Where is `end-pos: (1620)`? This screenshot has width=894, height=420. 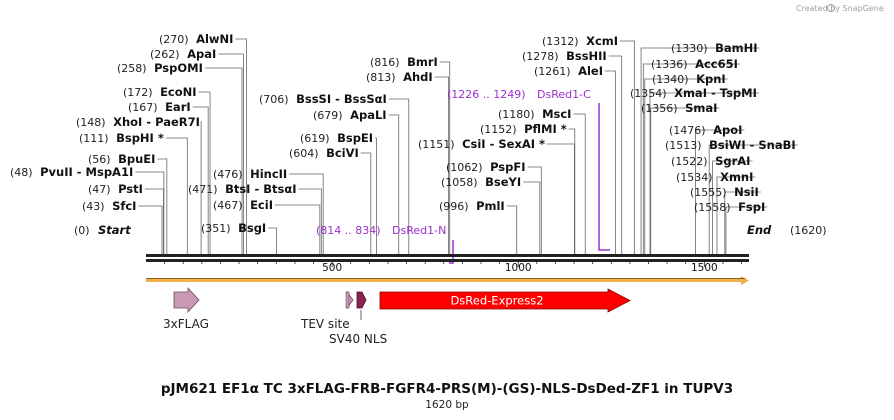 end-pos: (1620) is located at coordinates (808, 230).